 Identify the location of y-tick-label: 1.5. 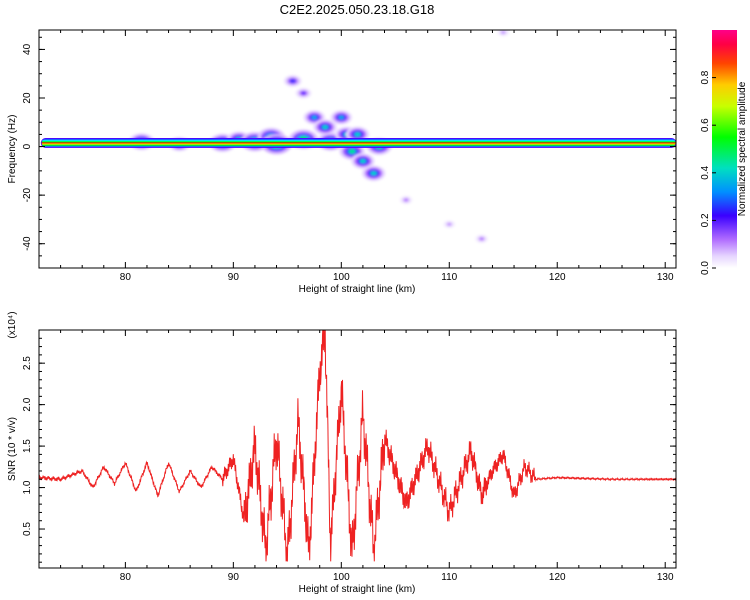
(27, 446).